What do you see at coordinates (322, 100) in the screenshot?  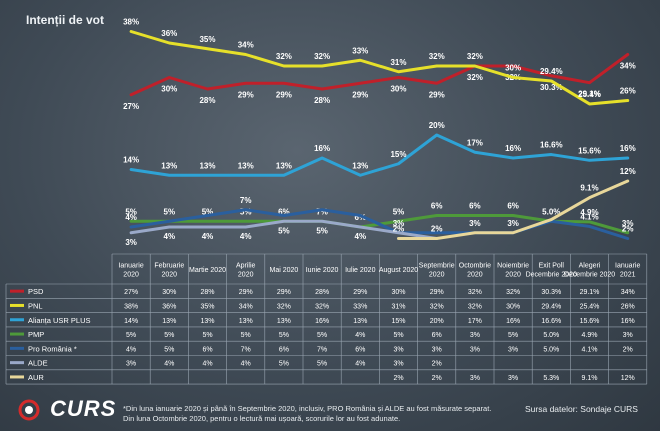 I see `data-label: 28%` at bounding box center [322, 100].